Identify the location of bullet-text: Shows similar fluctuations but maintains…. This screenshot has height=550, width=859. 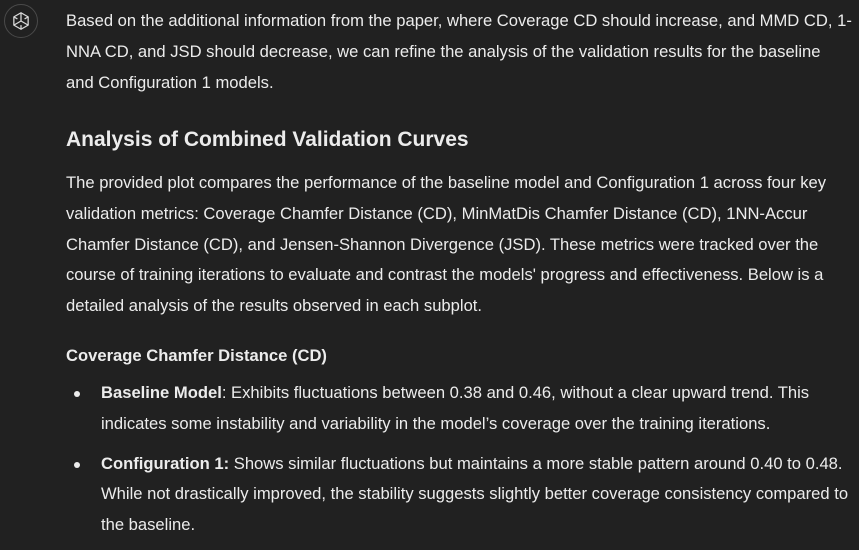
(475, 494).